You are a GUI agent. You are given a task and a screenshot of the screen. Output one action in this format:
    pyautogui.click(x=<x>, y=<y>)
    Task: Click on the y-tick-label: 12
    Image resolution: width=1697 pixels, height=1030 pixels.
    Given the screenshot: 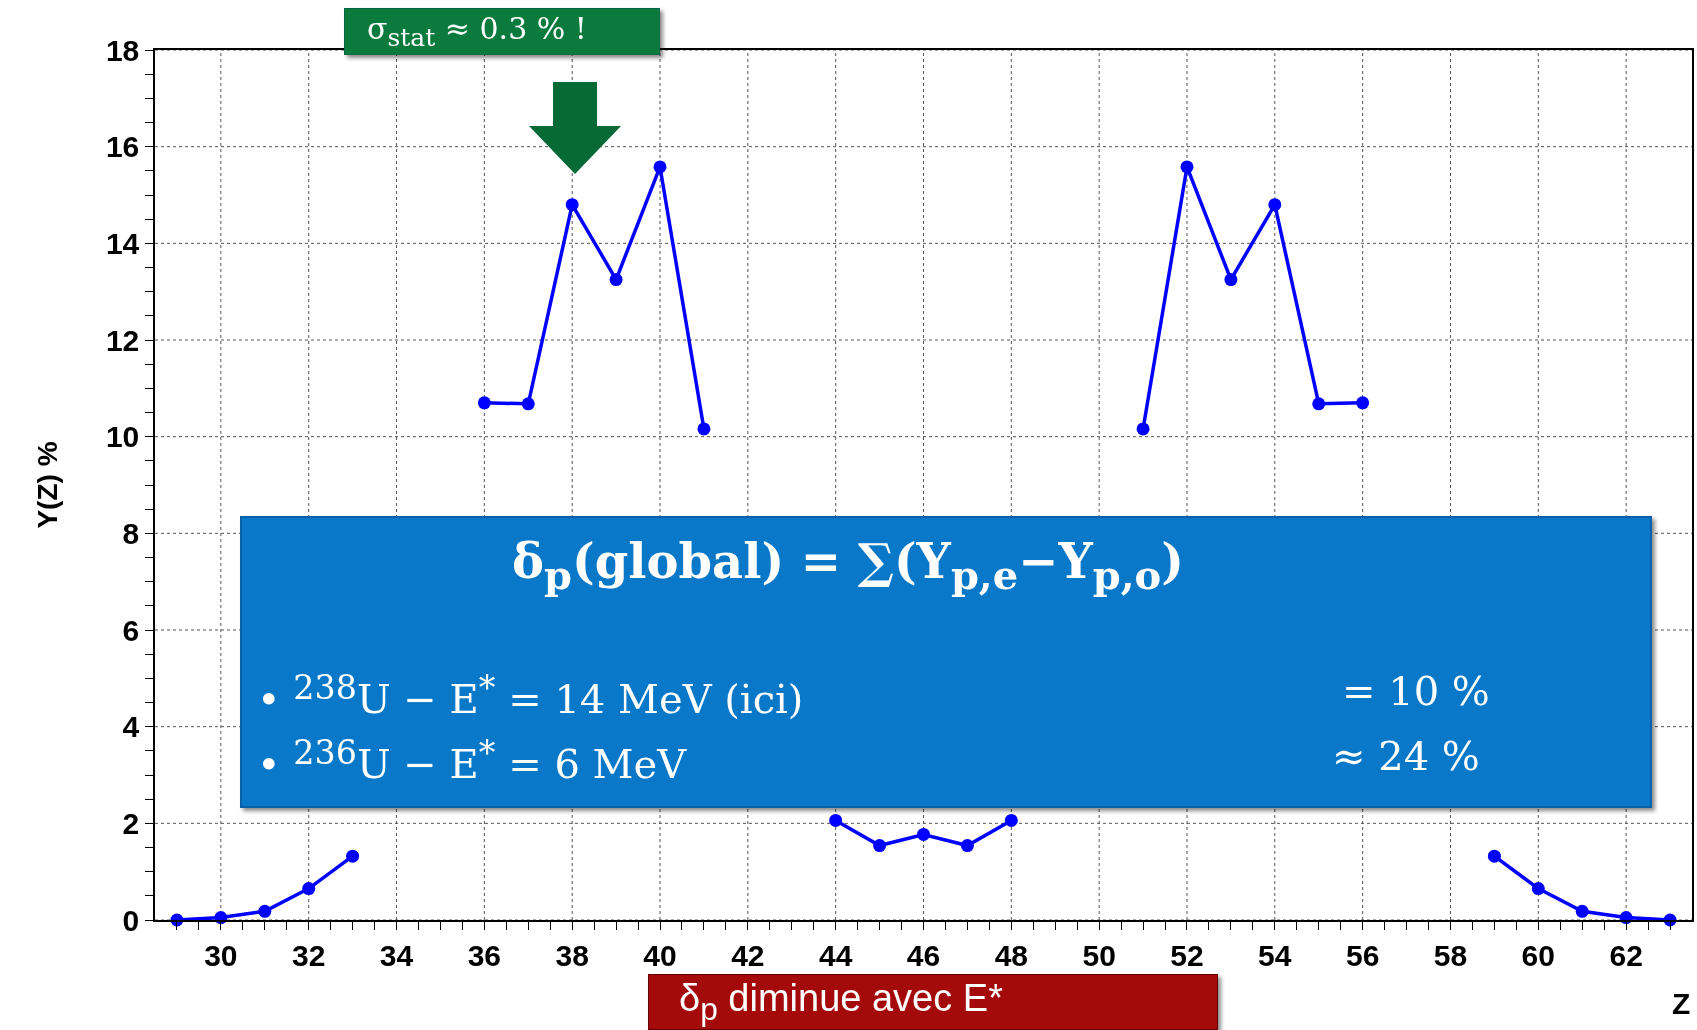 What is the action you would take?
    pyautogui.click(x=122, y=340)
    